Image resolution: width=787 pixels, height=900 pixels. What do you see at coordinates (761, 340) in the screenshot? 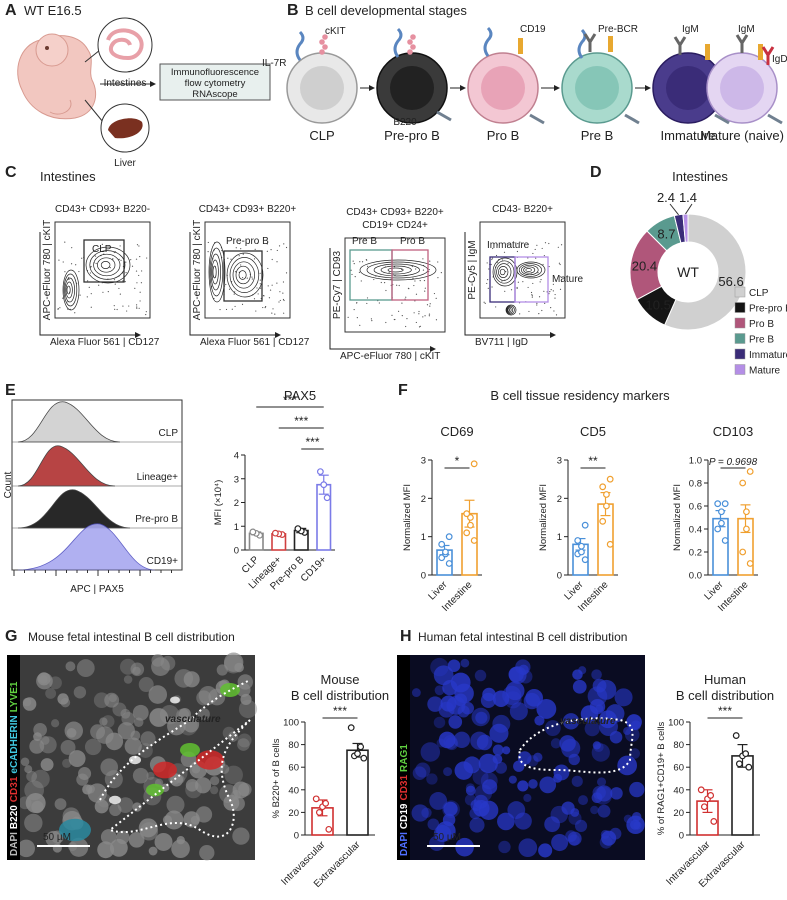
I see `legend-label: Pre B` at bounding box center [761, 340].